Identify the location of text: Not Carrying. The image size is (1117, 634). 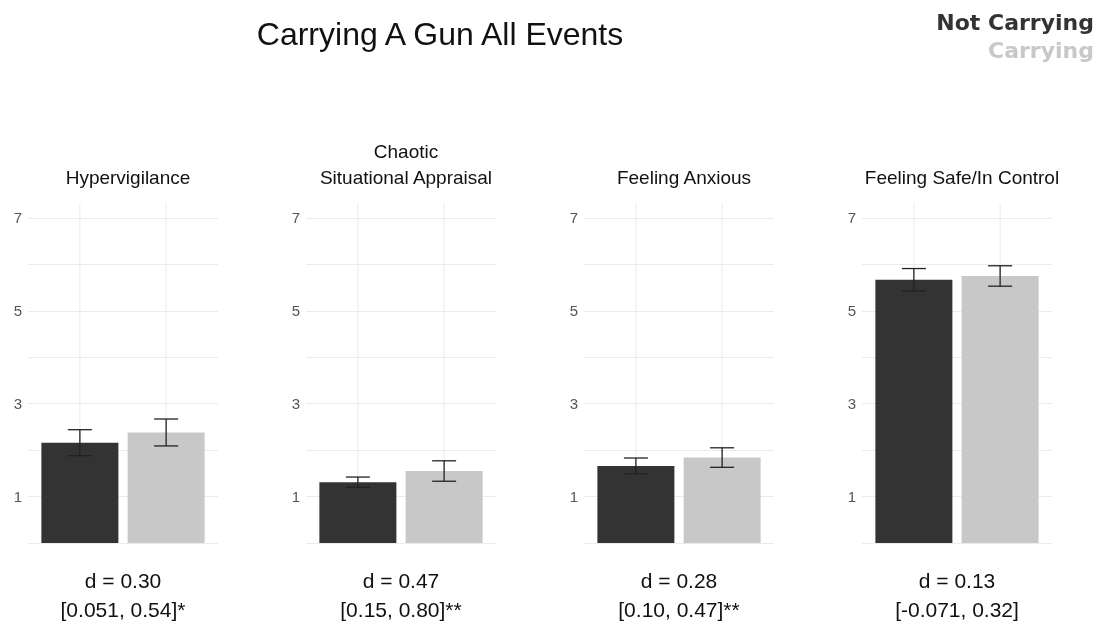
(1015, 22).